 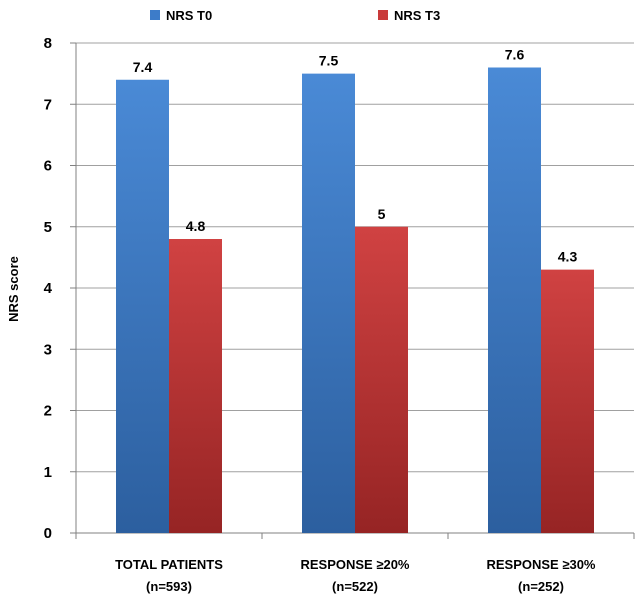 I want to click on x-tick-label: (n=593), so click(x=169, y=586).